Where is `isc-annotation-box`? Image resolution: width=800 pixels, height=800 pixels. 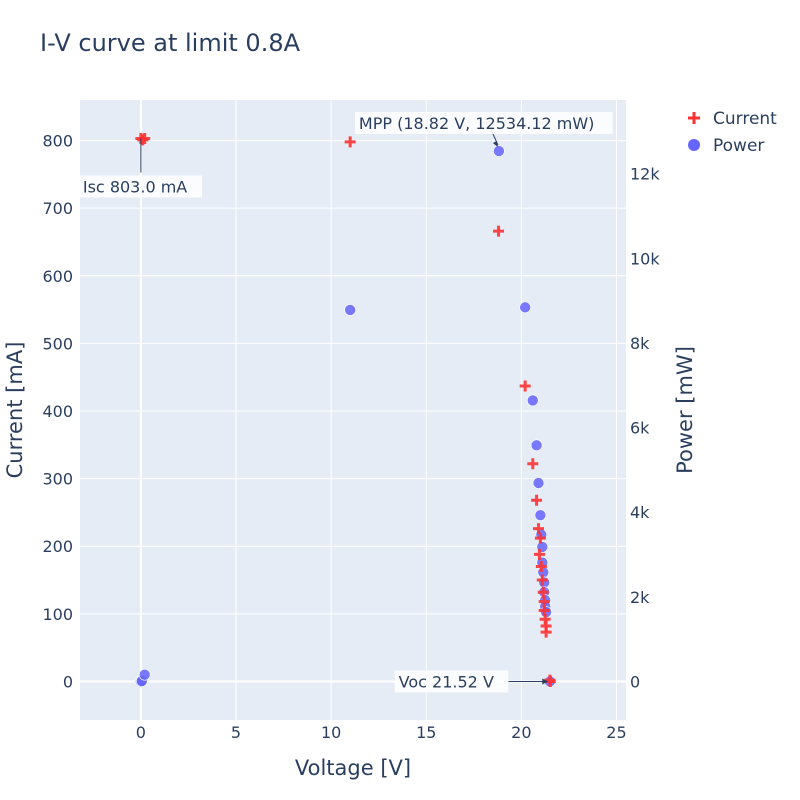 isc-annotation-box is located at coordinates (140, 186).